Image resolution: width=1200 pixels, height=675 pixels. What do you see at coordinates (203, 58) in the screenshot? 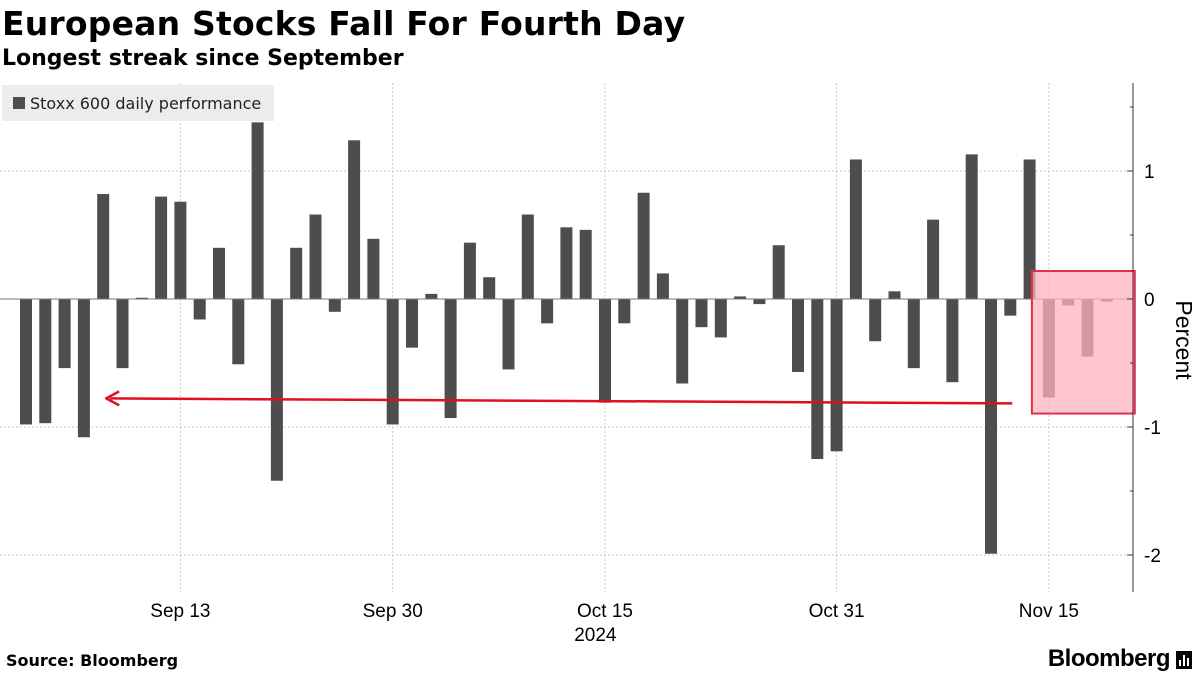
I see `chart-subtitle: Longest streak since September` at bounding box center [203, 58].